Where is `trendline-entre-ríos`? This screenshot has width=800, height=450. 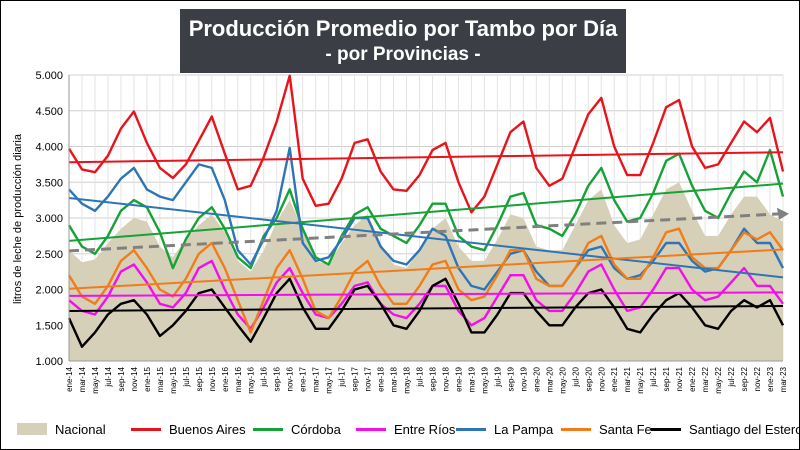
trendline-entre-ríos is located at coordinates (426, 294).